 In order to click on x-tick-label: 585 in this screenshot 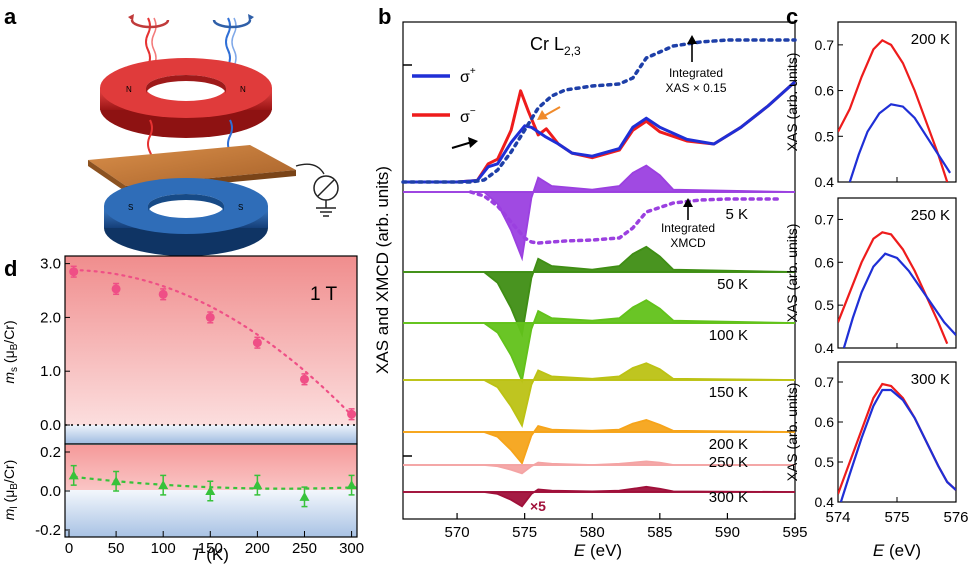, I will do `click(659, 532)`.